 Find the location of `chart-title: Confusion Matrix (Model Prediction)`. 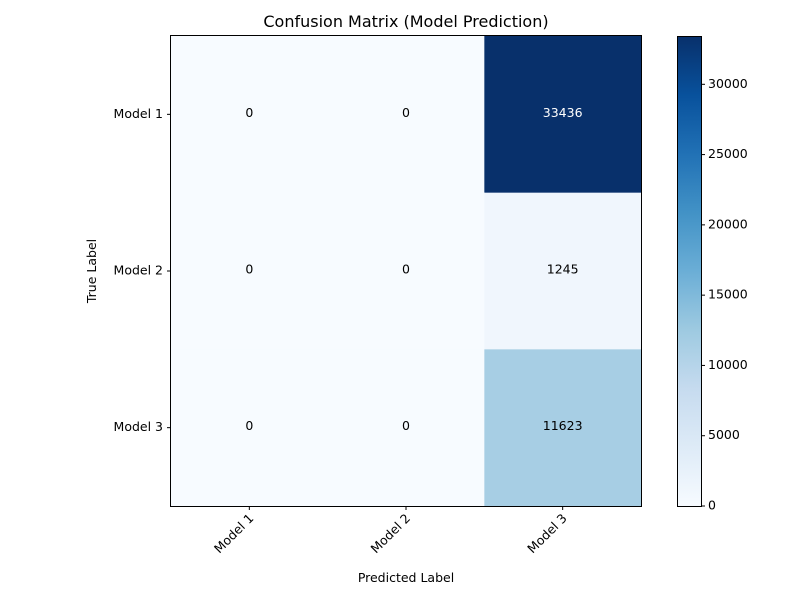

chart-title: Confusion Matrix (Model Prediction) is located at coordinates (405, 21).